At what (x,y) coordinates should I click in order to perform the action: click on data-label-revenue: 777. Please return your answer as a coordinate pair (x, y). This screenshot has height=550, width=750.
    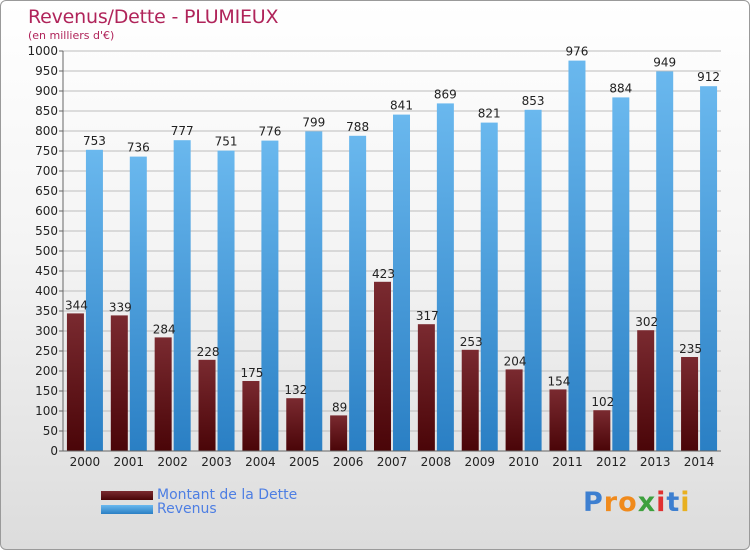
    Looking at the image, I should click on (182, 131).